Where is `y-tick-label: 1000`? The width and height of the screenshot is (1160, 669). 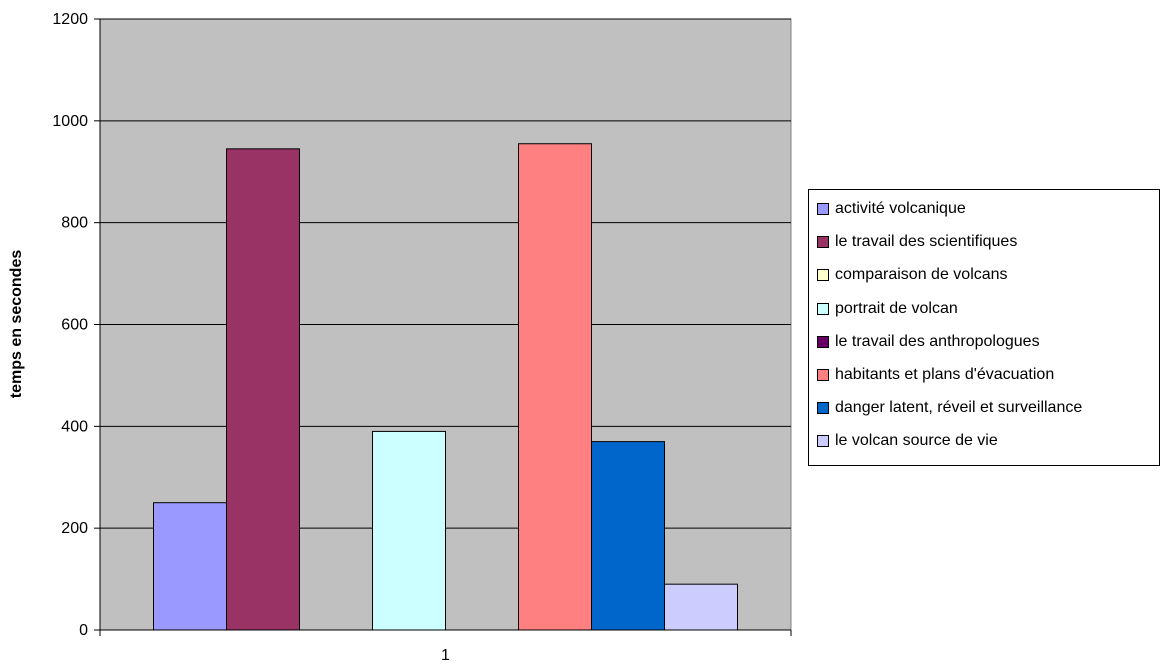
y-tick-label: 1000 is located at coordinates (70, 121).